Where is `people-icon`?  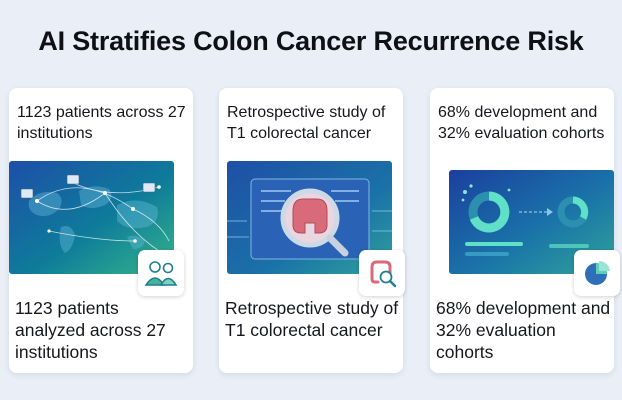 people-icon is located at coordinates (161, 273).